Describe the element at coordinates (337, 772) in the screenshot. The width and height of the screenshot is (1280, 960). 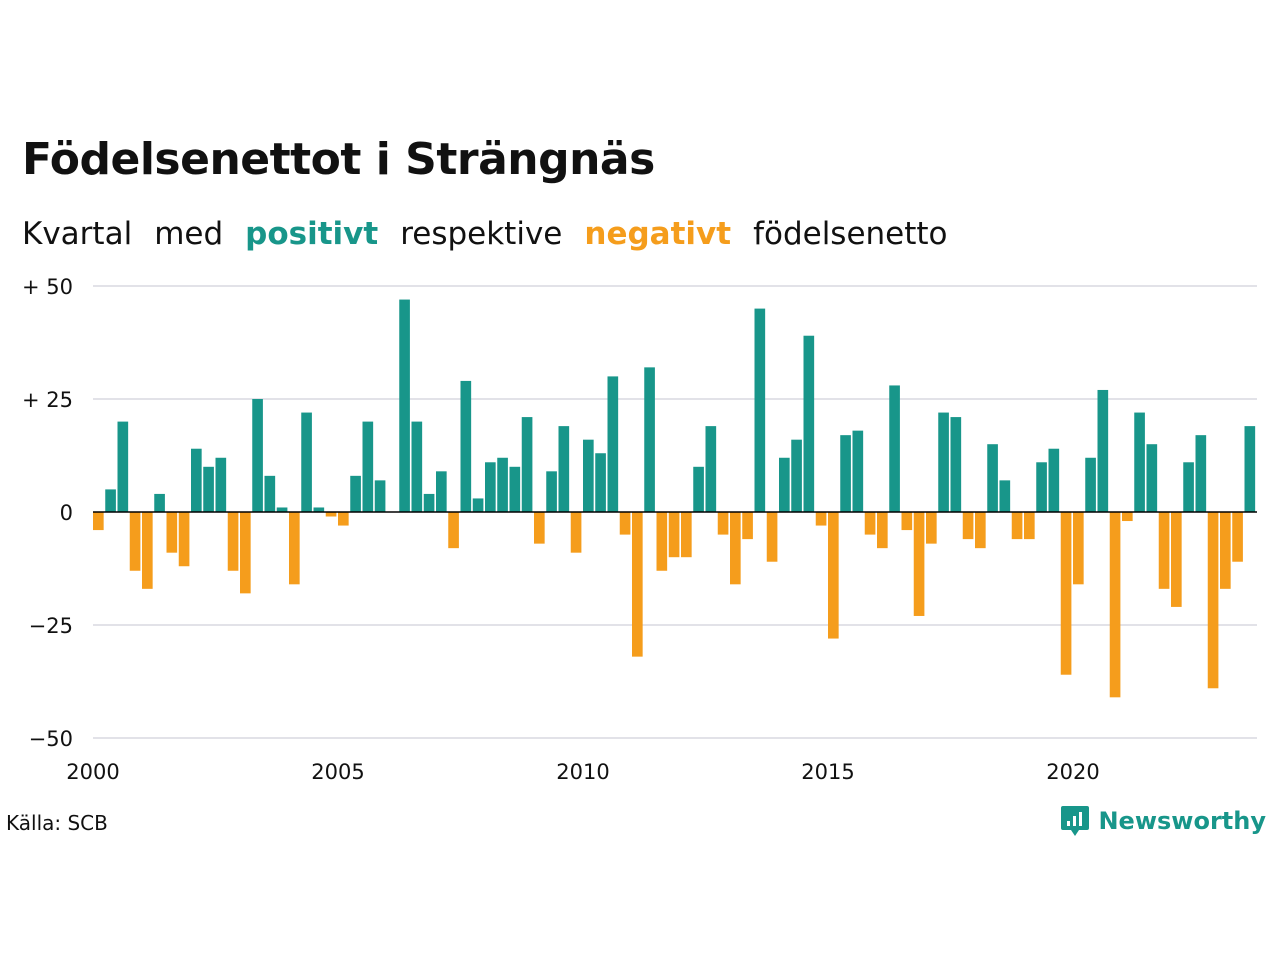
I see `x-tick-label: 2005` at that location.